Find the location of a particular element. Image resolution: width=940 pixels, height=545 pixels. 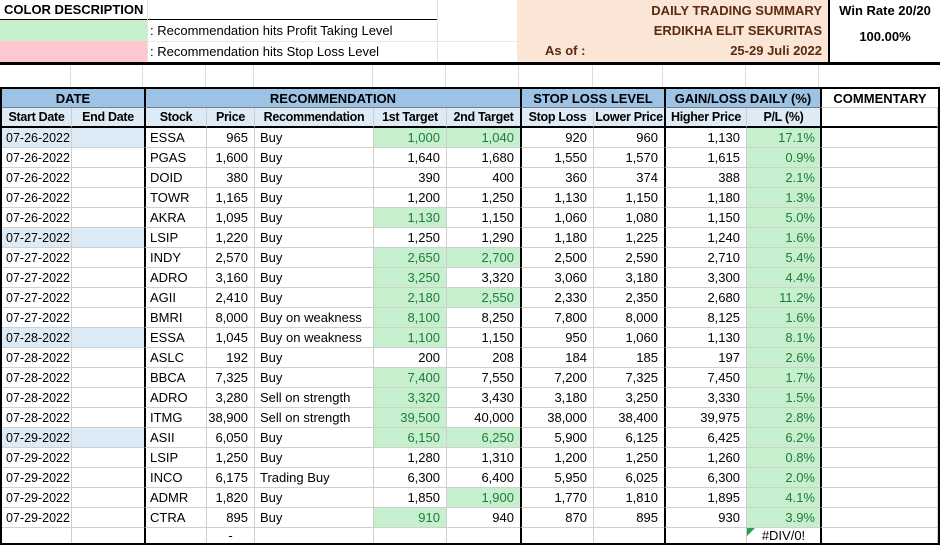

cell-2nd-target: 1,040 is located at coordinates (483, 138).